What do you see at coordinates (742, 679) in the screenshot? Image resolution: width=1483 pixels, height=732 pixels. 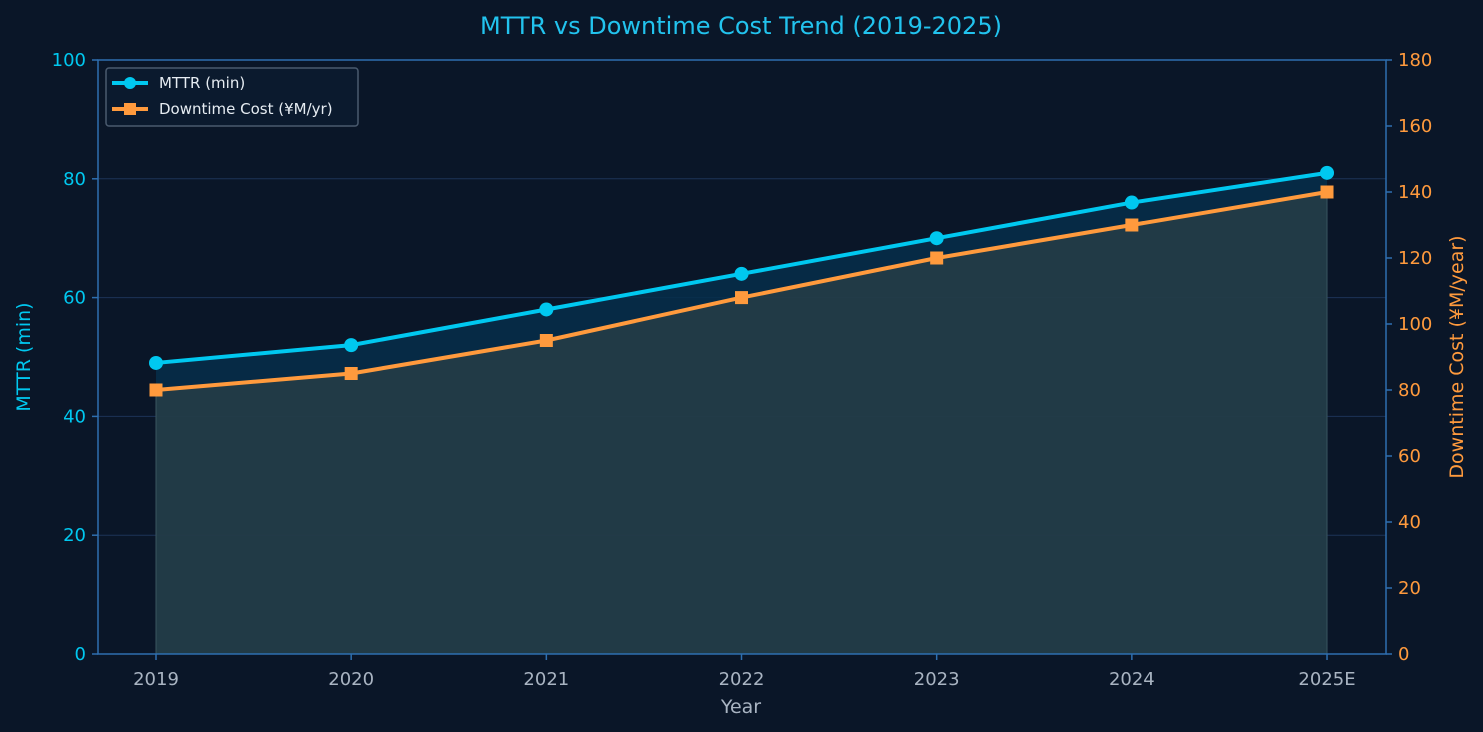 I see `x-tick-label-3: 2022` at bounding box center [742, 679].